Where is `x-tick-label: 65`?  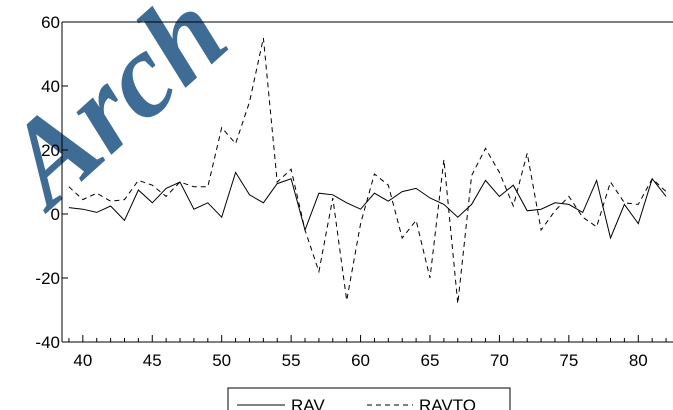 x-tick-label: 65 is located at coordinates (430, 360).